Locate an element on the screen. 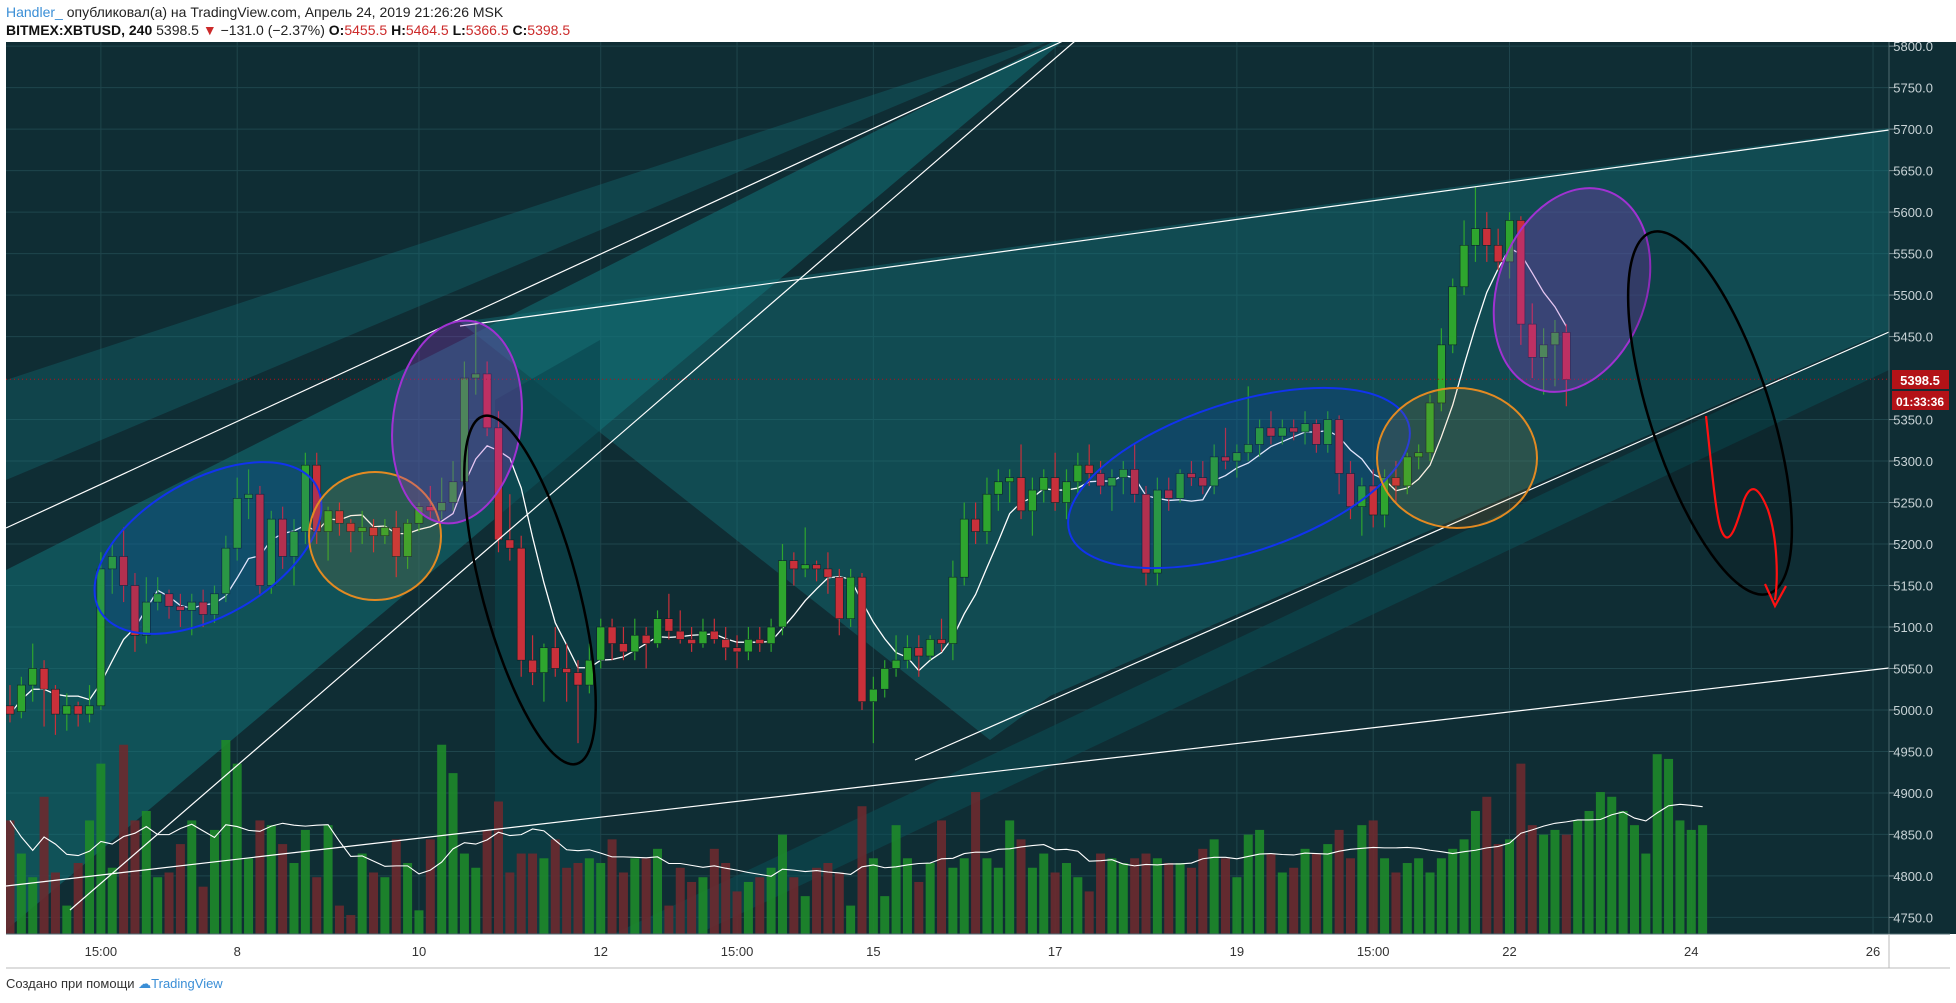 The image size is (1956, 1003). tradingview-cloud-icon: ☁ is located at coordinates (145, 983).